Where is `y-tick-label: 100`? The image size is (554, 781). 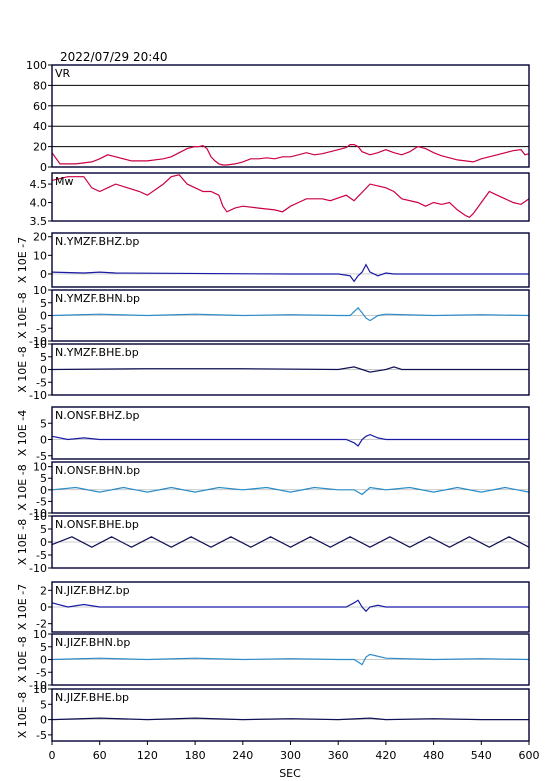
y-tick-label: 100 is located at coordinates (36, 65).